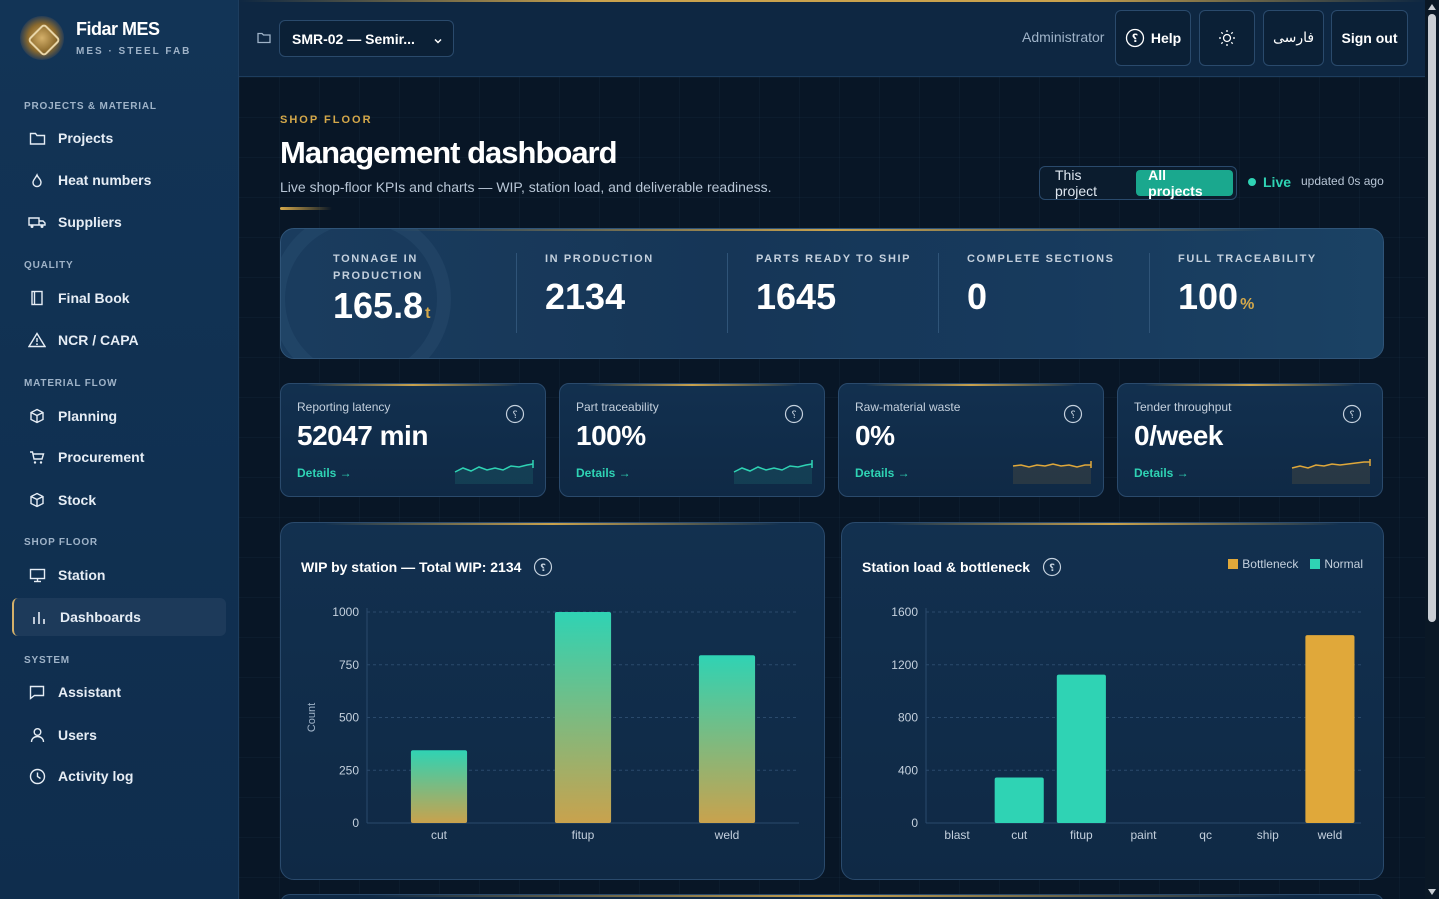 The image size is (1439, 899). Describe the element at coordinates (1369, 38) in the screenshot. I see `sign-out-button: Sign out` at that location.